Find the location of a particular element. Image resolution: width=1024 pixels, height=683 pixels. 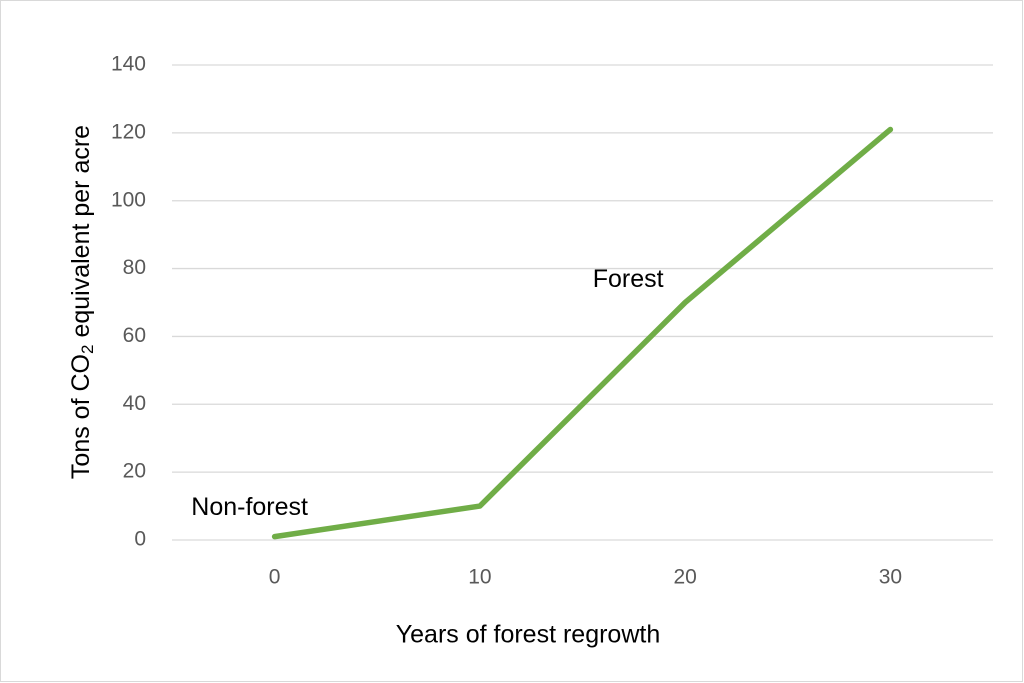

x-tick-label: 30 is located at coordinates (890, 577).